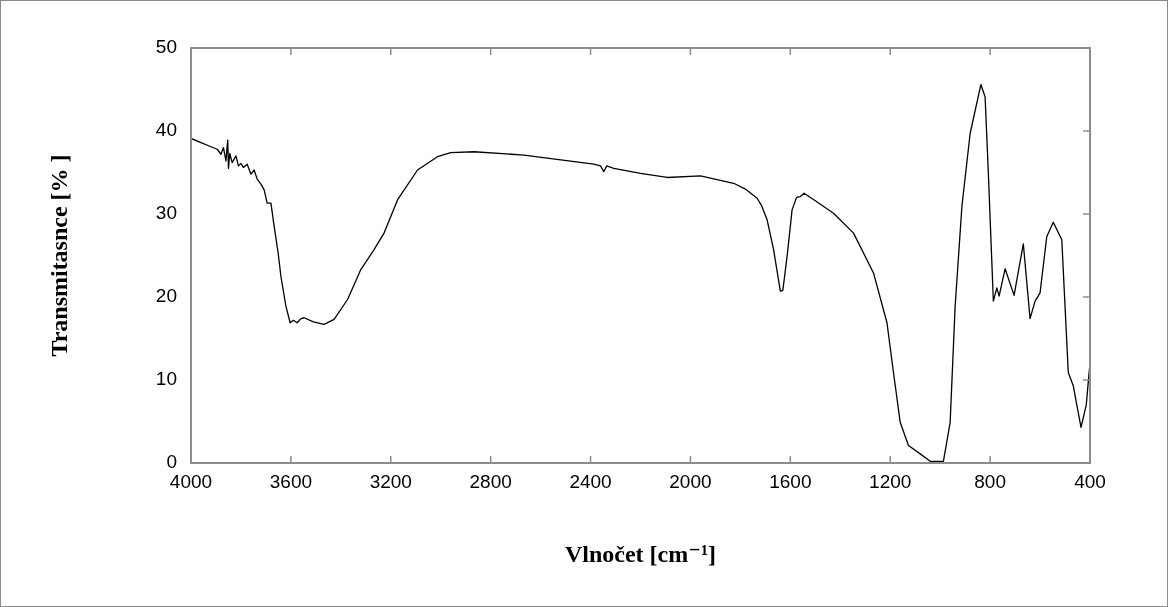  What do you see at coordinates (640, 553) in the screenshot?
I see `x-axis-title: Vlnočet [cm⁻¹]` at bounding box center [640, 553].